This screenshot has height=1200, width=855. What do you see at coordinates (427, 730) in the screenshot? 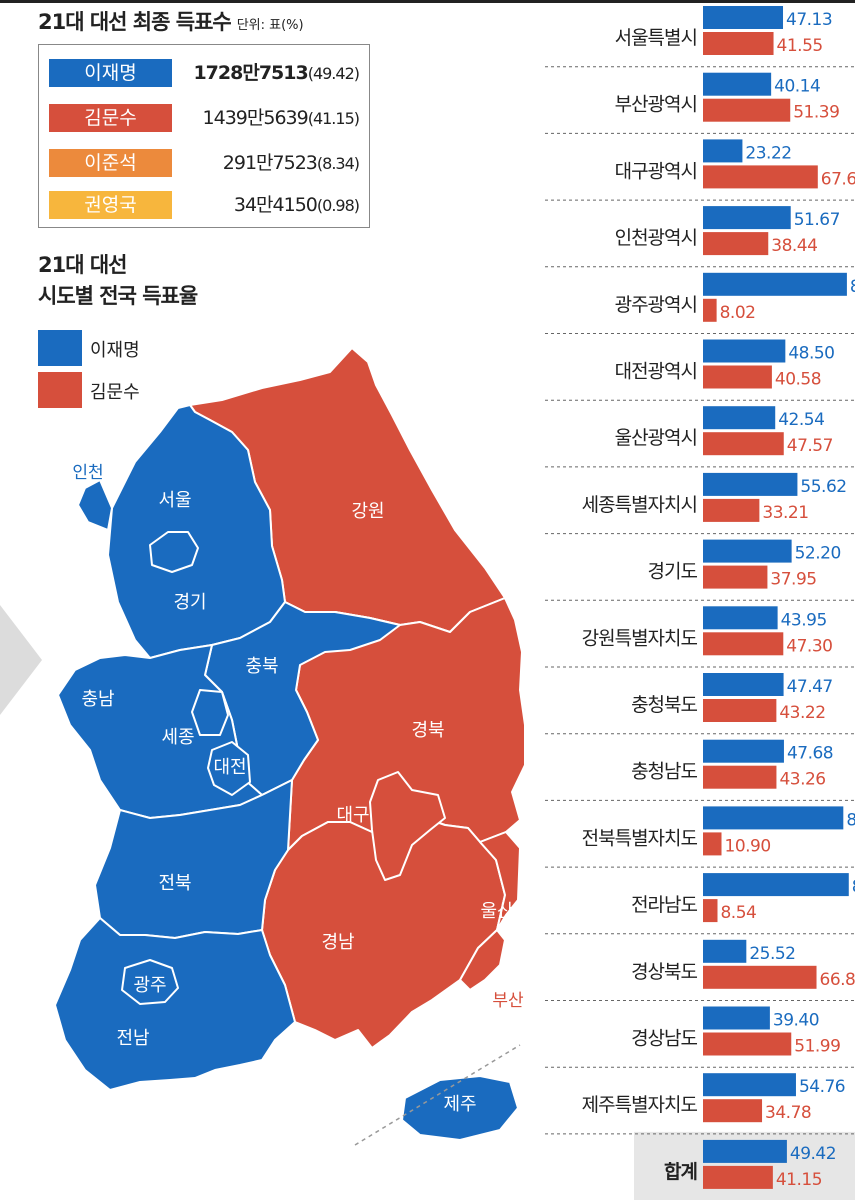
I see `label-gyeongbuk: 경북` at bounding box center [427, 730].